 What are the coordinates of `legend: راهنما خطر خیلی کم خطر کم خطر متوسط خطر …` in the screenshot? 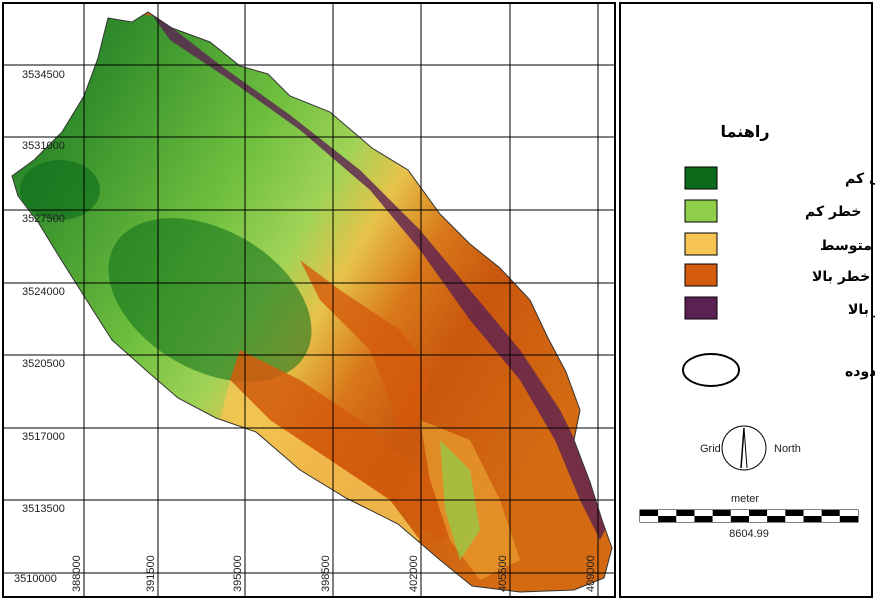 It's located at (778, 254).